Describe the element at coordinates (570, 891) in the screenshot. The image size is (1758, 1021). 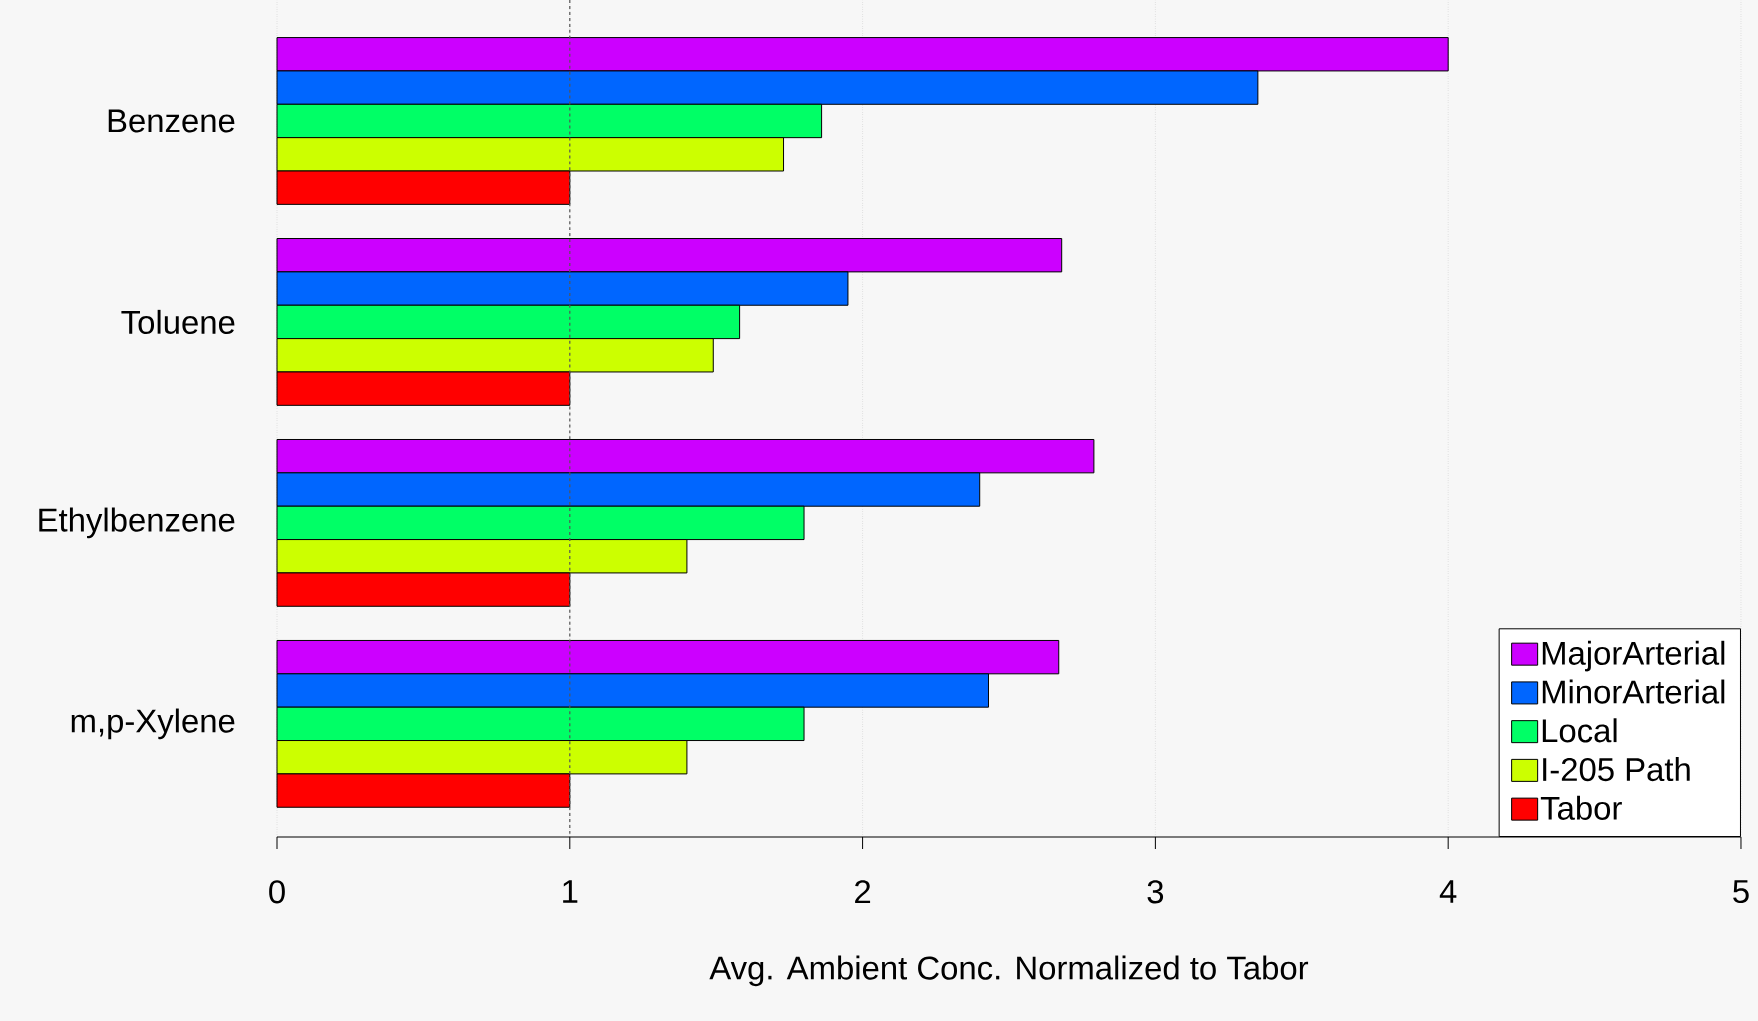
I see `x-tick-label: 1` at that location.